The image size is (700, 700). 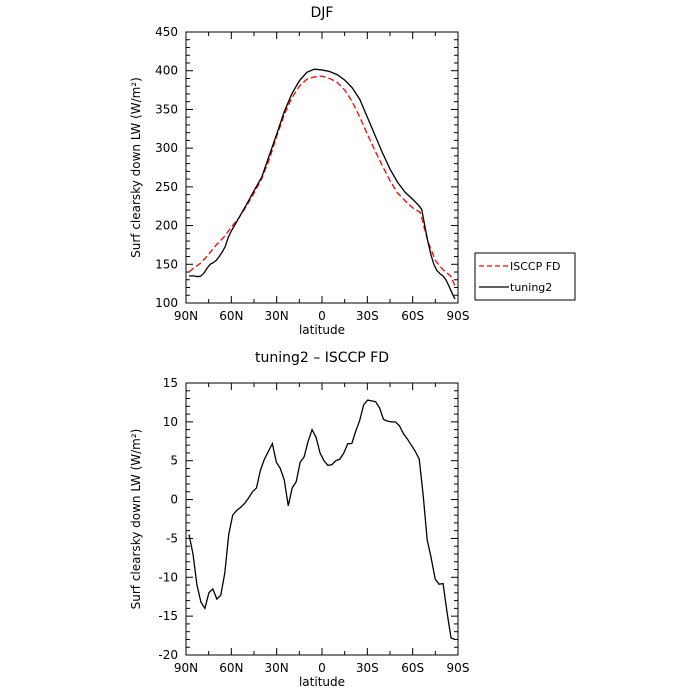 What do you see at coordinates (168, 577) in the screenshot?
I see `y-tick-label: -10` at bounding box center [168, 577].